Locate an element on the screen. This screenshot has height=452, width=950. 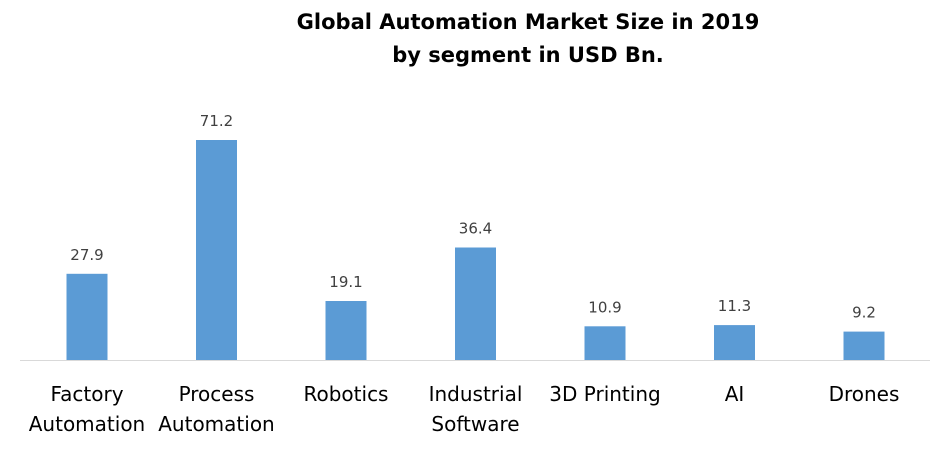
data-label-4: 10.9 is located at coordinates (604, 307).